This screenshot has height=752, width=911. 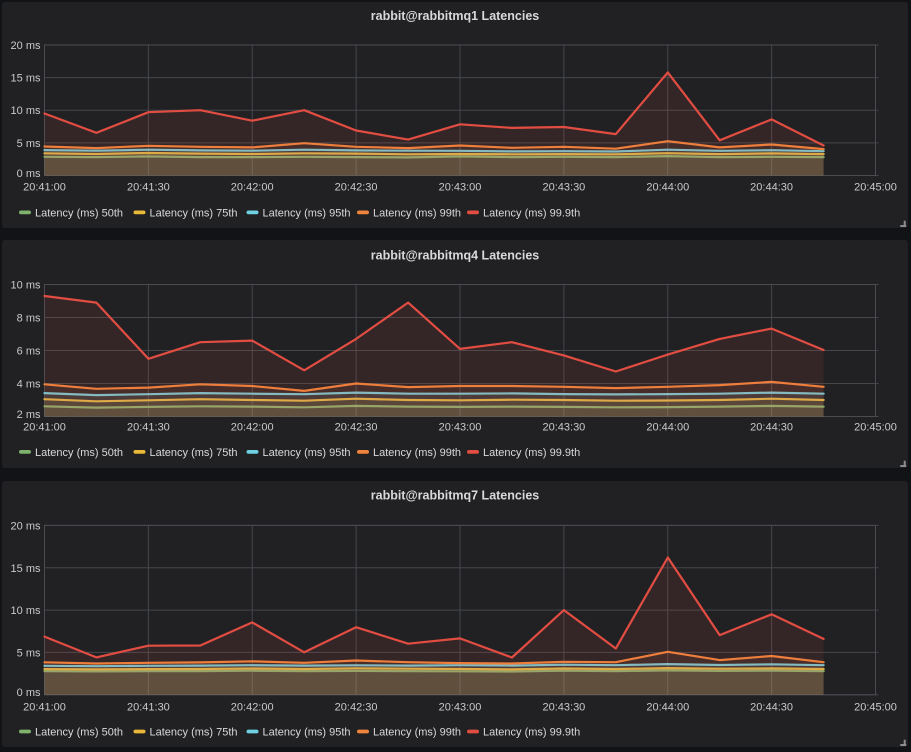 What do you see at coordinates (455, 16) in the screenshot?
I see `svg-text: rabbit@rabbitmq1 Latencies` at bounding box center [455, 16].